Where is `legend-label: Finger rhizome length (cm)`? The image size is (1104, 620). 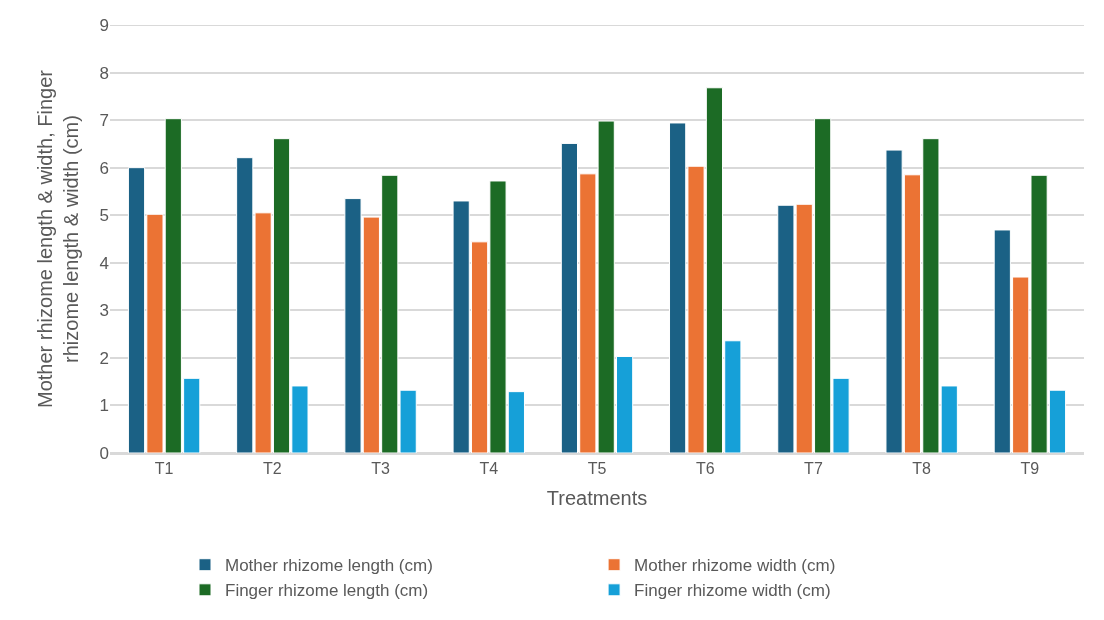
legend-label: Finger rhizome length (cm) is located at coordinates (327, 591).